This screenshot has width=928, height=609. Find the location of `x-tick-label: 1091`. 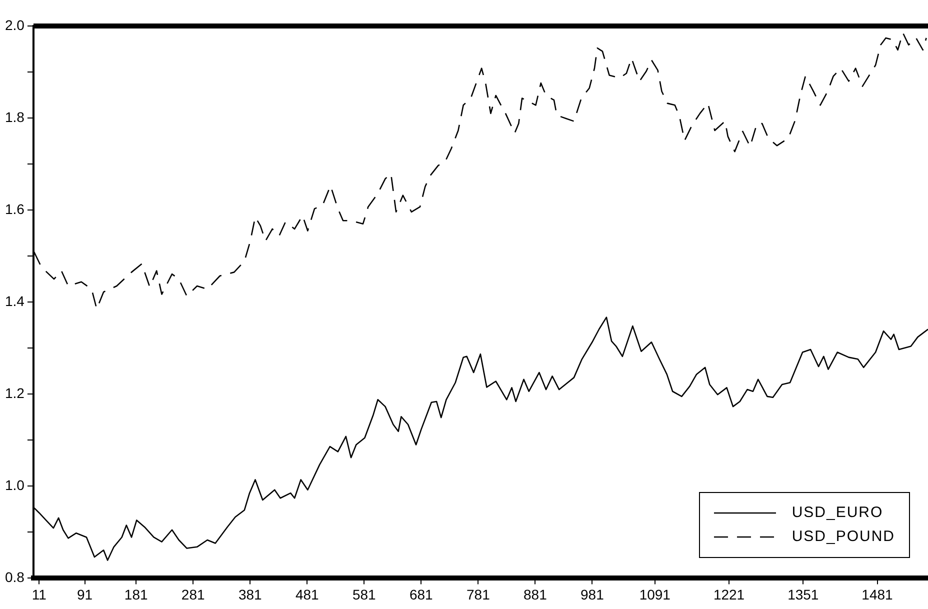

x-tick-label: 1091 is located at coordinates (655, 594).